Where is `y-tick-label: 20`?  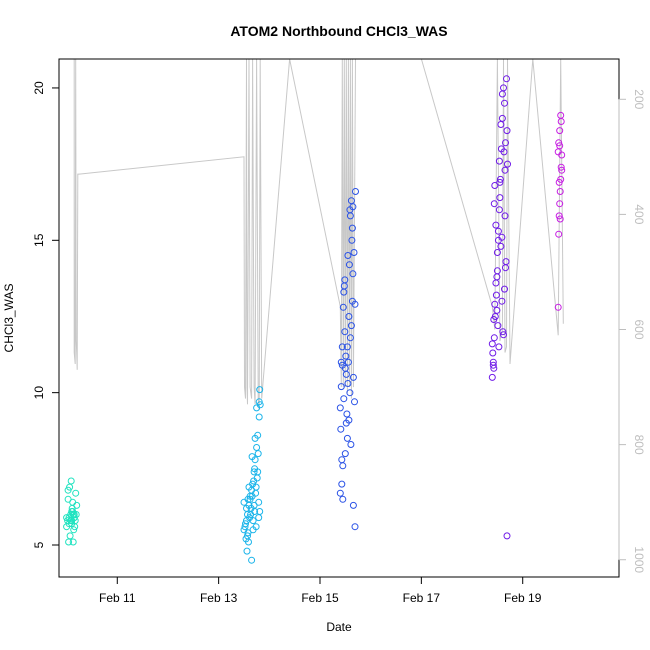
y-tick-label: 20 is located at coordinates (39, 88).